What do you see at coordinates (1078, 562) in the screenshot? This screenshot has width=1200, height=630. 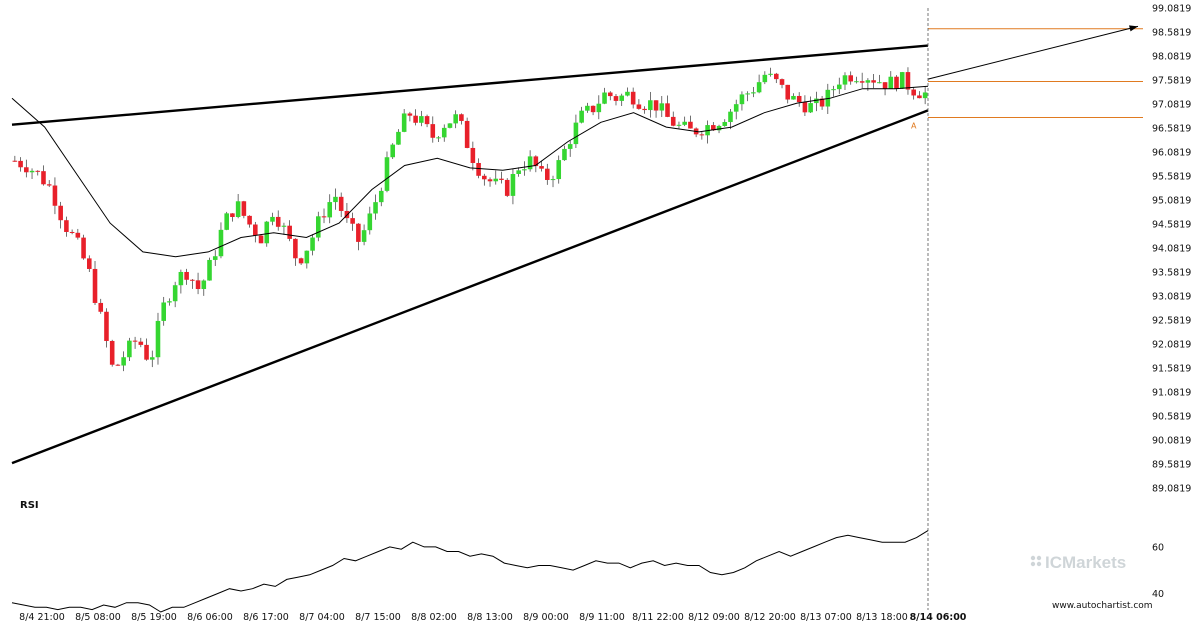 I see `watermark-logo: ICMarkets` at bounding box center [1078, 562].